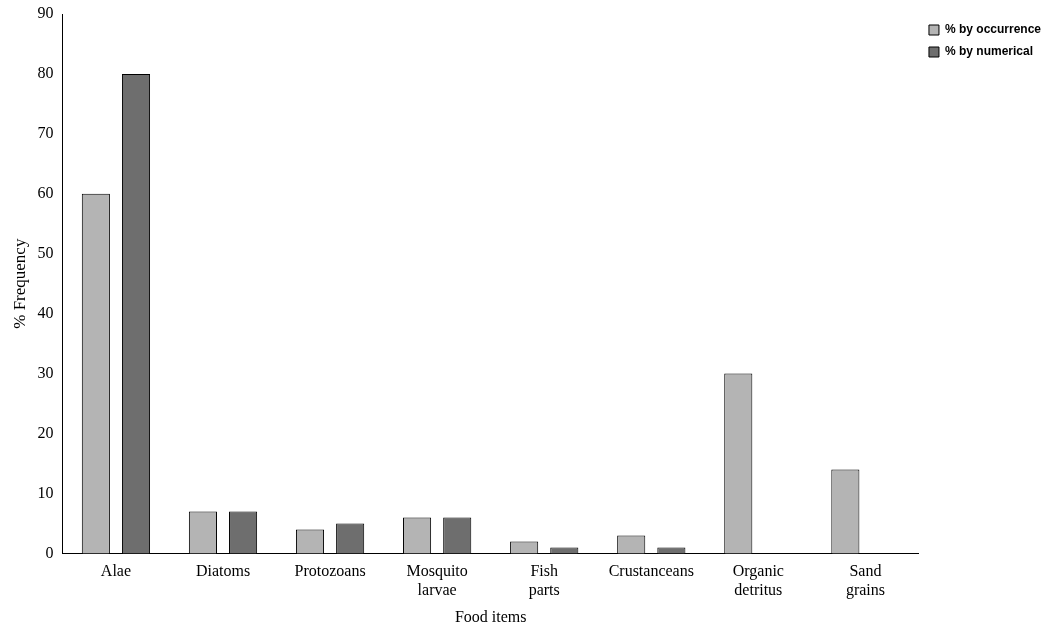 The height and width of the screenshot is (637, 1061). I want to click on x-tick-label: Sand grains, so click(865, 581).